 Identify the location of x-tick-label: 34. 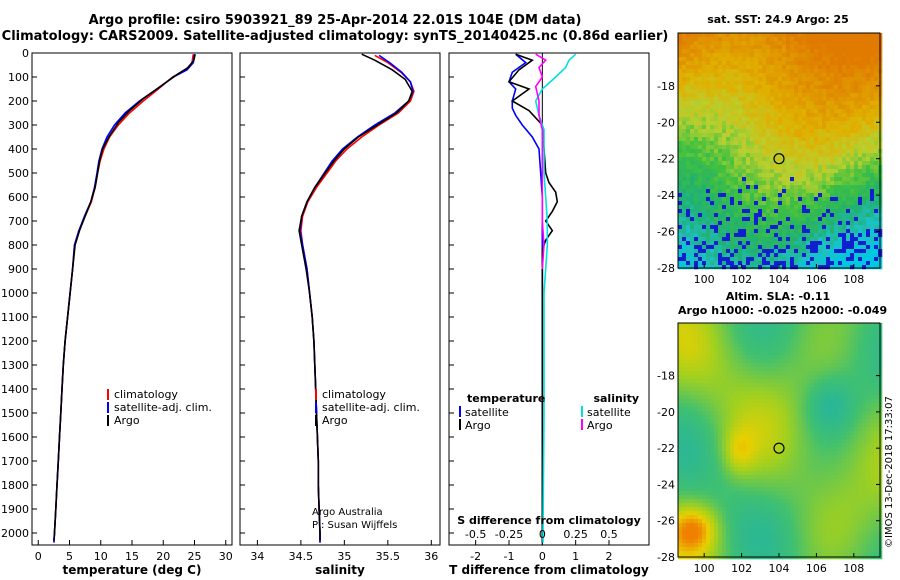
(257, 556).